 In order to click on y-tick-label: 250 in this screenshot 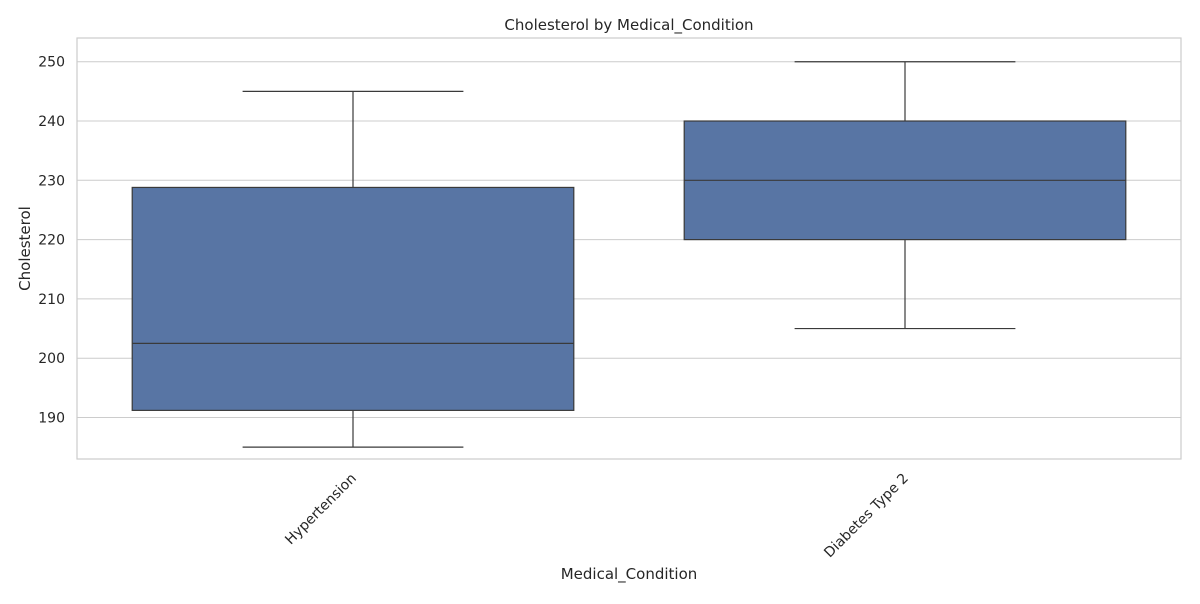, I will do `click(51, 63)`.